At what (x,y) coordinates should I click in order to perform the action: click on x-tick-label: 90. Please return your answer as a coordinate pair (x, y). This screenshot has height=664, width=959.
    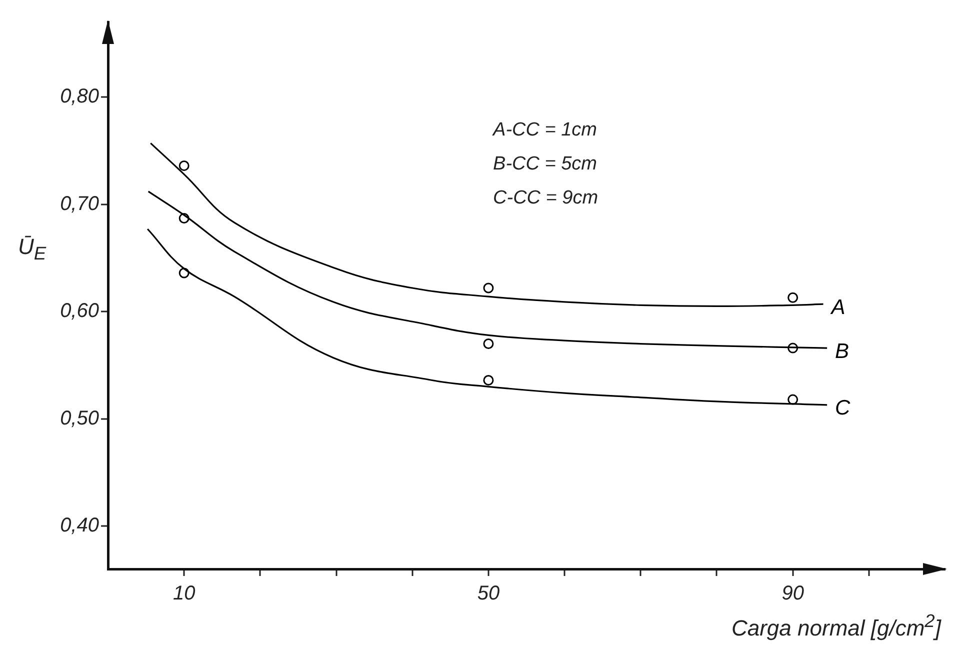
    Looking at the image, I should click on (793, 593).